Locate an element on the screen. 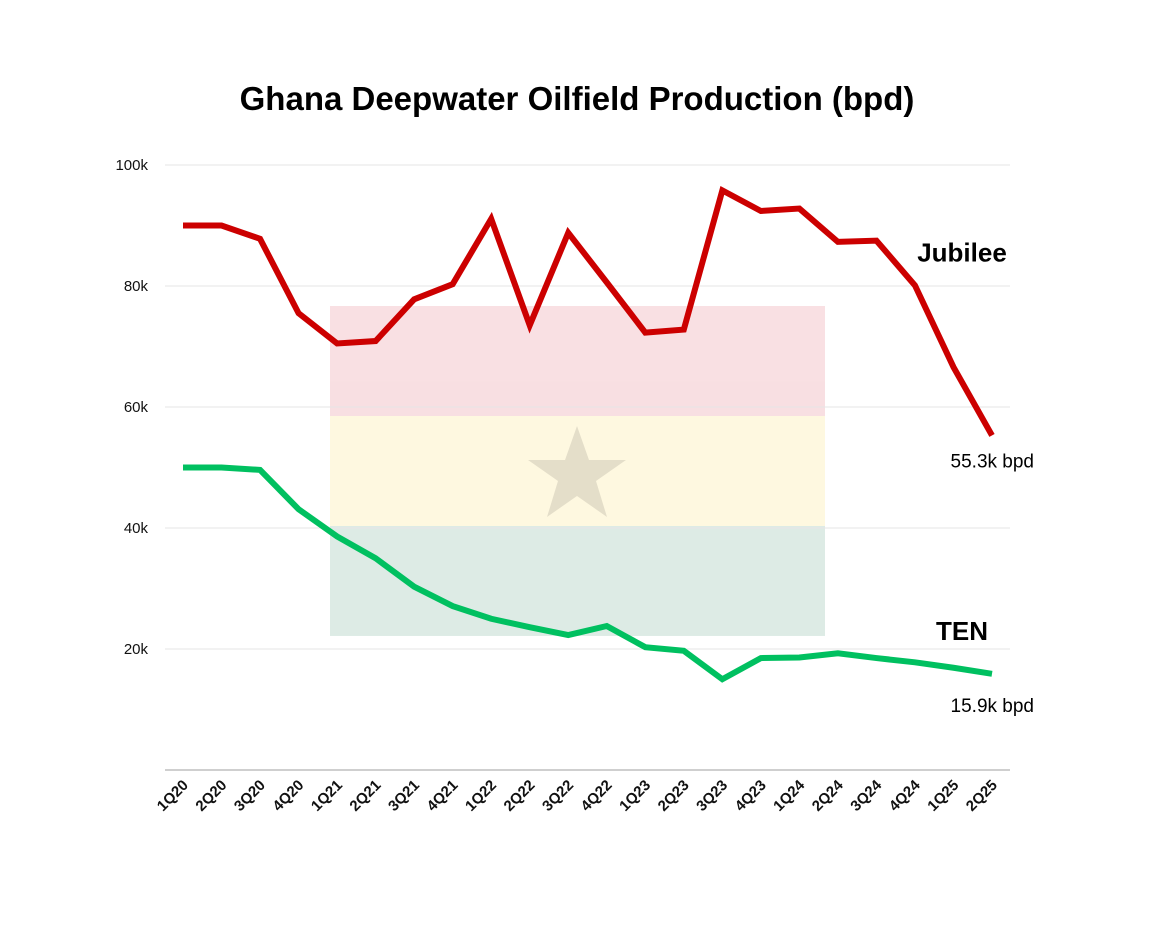 The height and width of the screenshot is (935, 1155). x-tick-label: 3Q23 is located at coordinates (712, 796).